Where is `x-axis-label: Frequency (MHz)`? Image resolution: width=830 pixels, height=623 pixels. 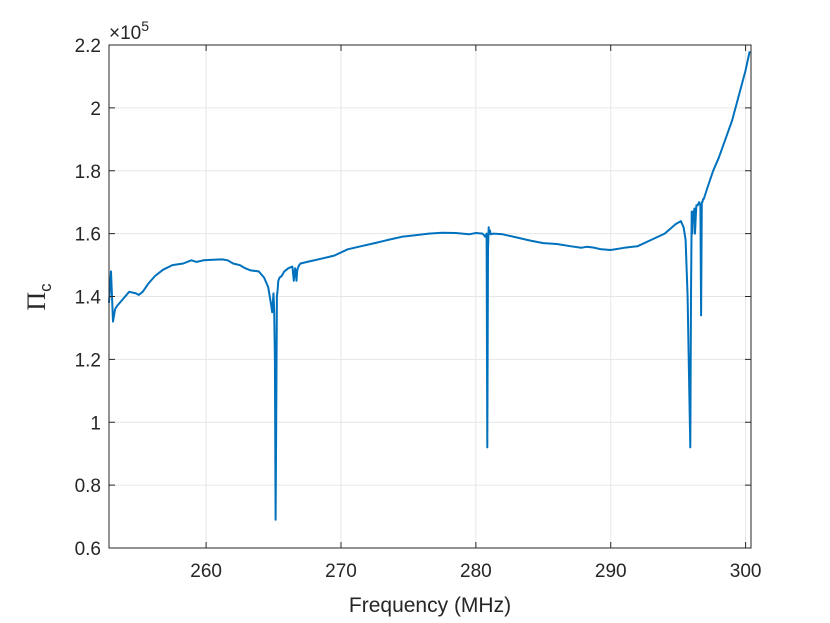
x-axis-label: Frequency (MHz) is located at coordinates (430, 605).